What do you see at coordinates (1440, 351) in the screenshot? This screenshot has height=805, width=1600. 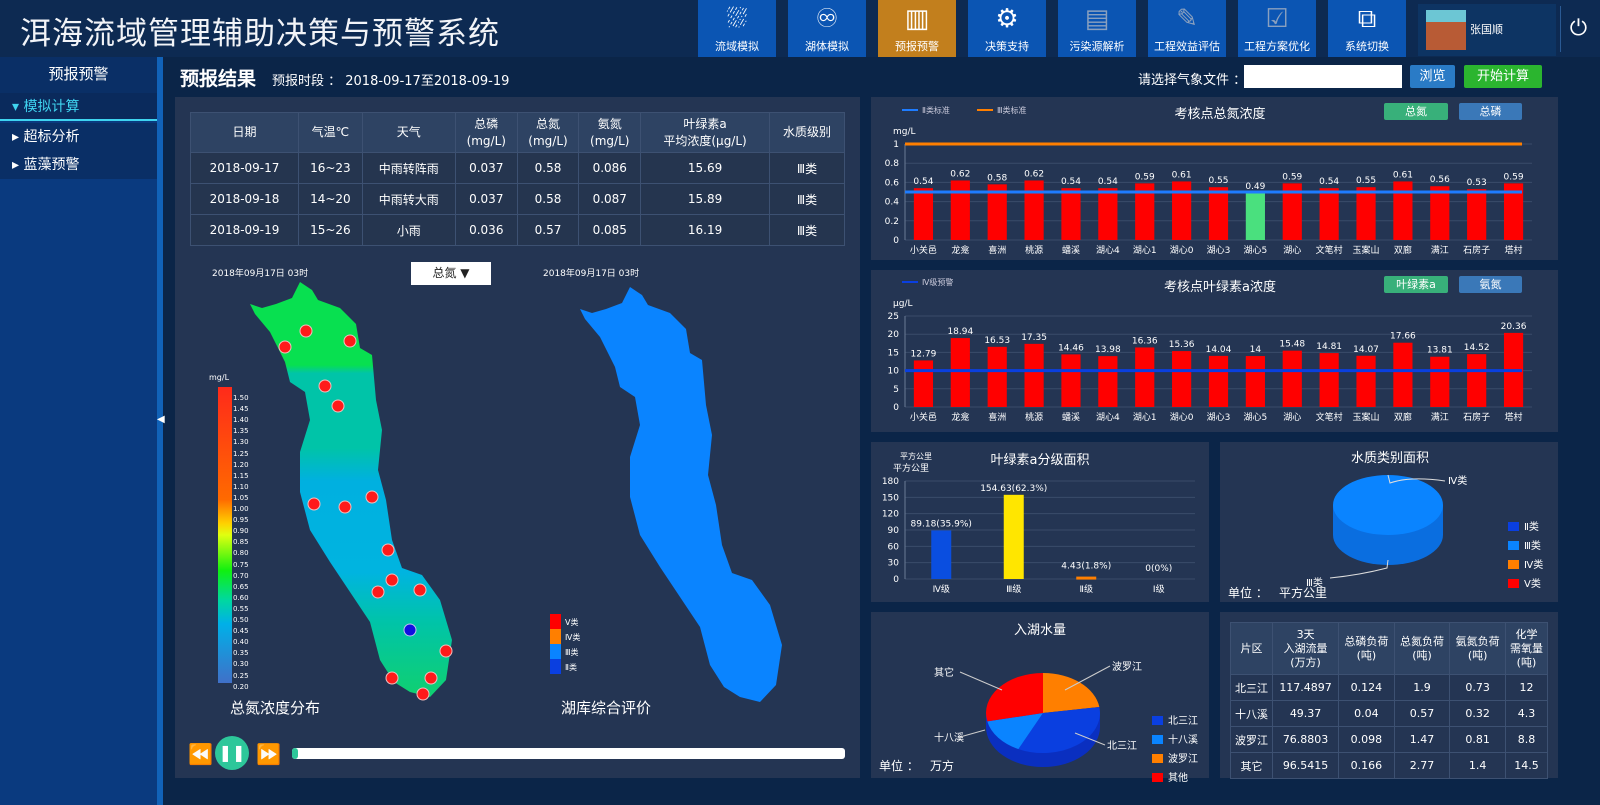 I see `data-label: 13.81` at bounding box center [1440, 351].